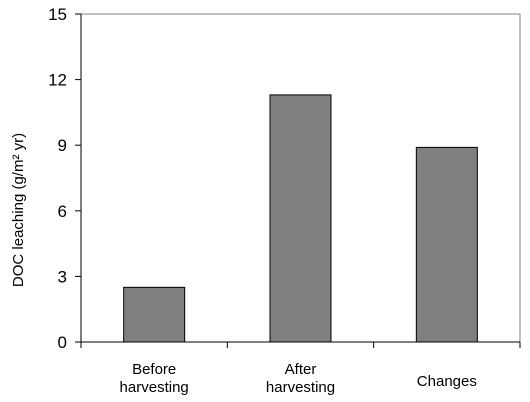 This screenshot has height=402, width=530. Describe the element at coordinates (154, 378) in the screenshot. I see `x-category-label: Before harvesting` at that location.